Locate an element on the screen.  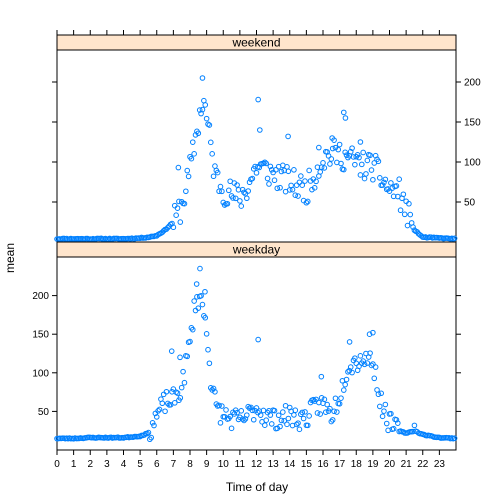
x-tick-label: 2 is located at coordinates (90, 464).